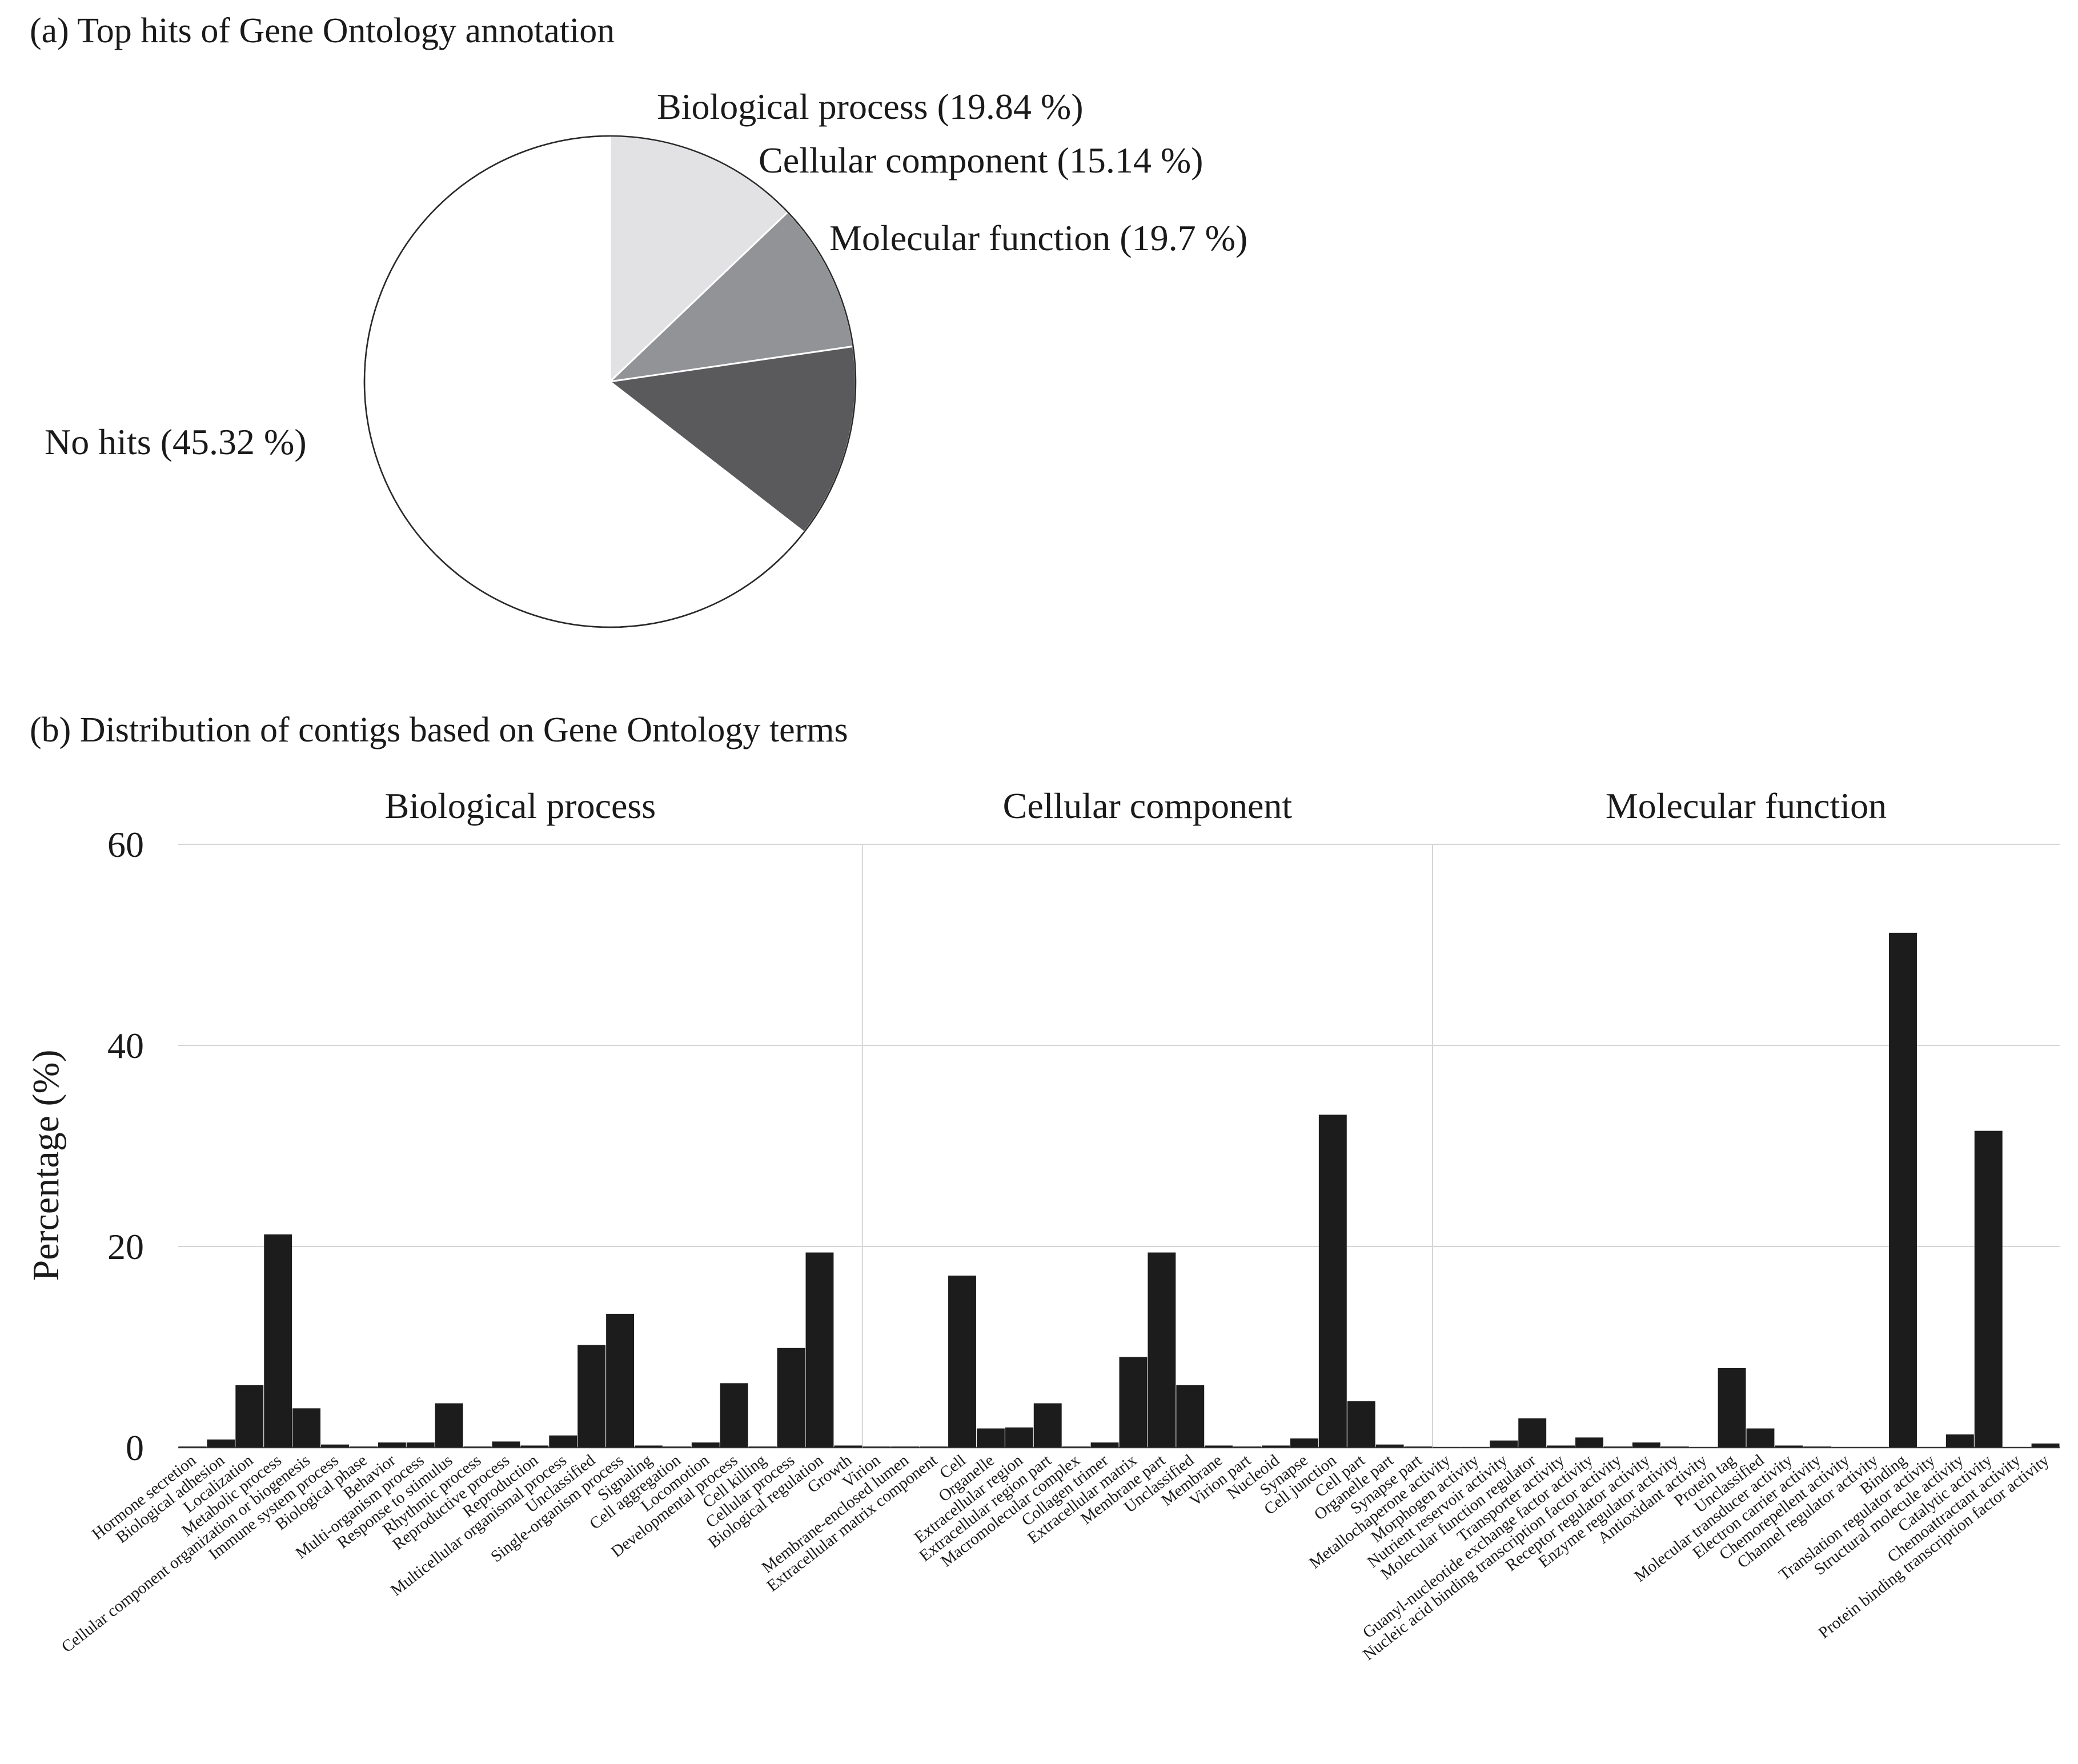  What do you see at coordinates (1959, 1441) in the screenshot?
I see `bar-molecular-function-structural-molecule-activity` at bounding box center [1959, 1441].